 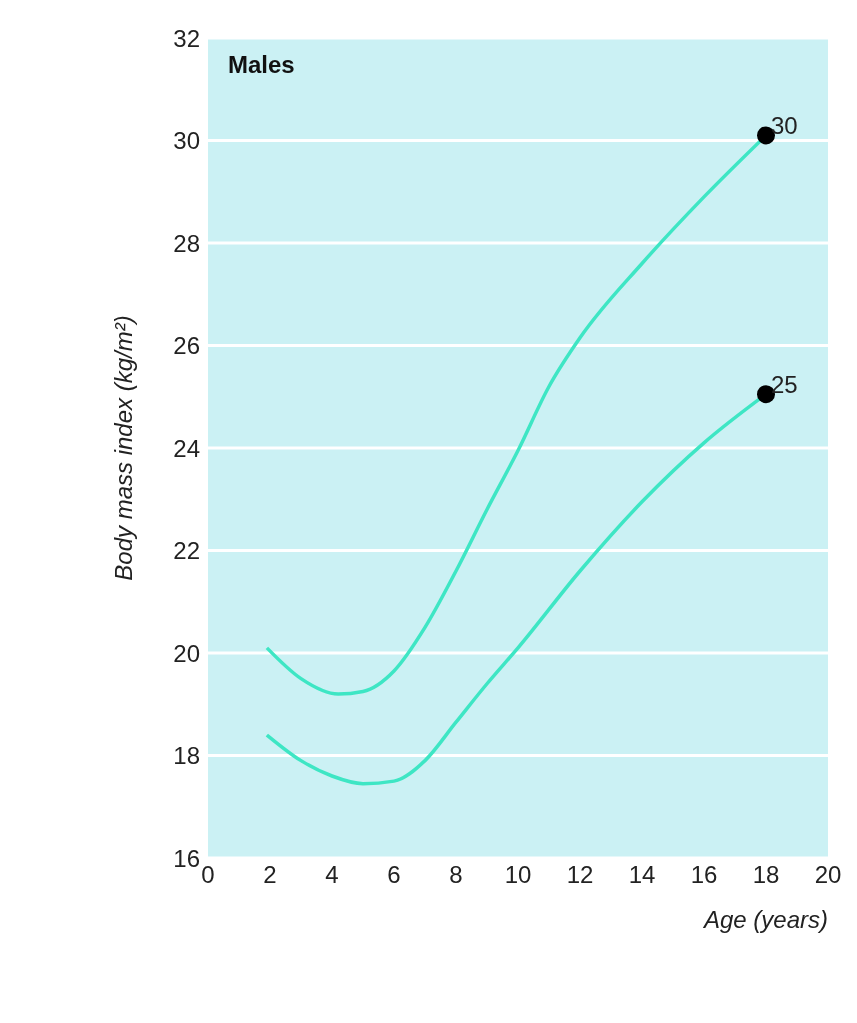 I want to click on annotation: 25, so click(x=784, y=385).